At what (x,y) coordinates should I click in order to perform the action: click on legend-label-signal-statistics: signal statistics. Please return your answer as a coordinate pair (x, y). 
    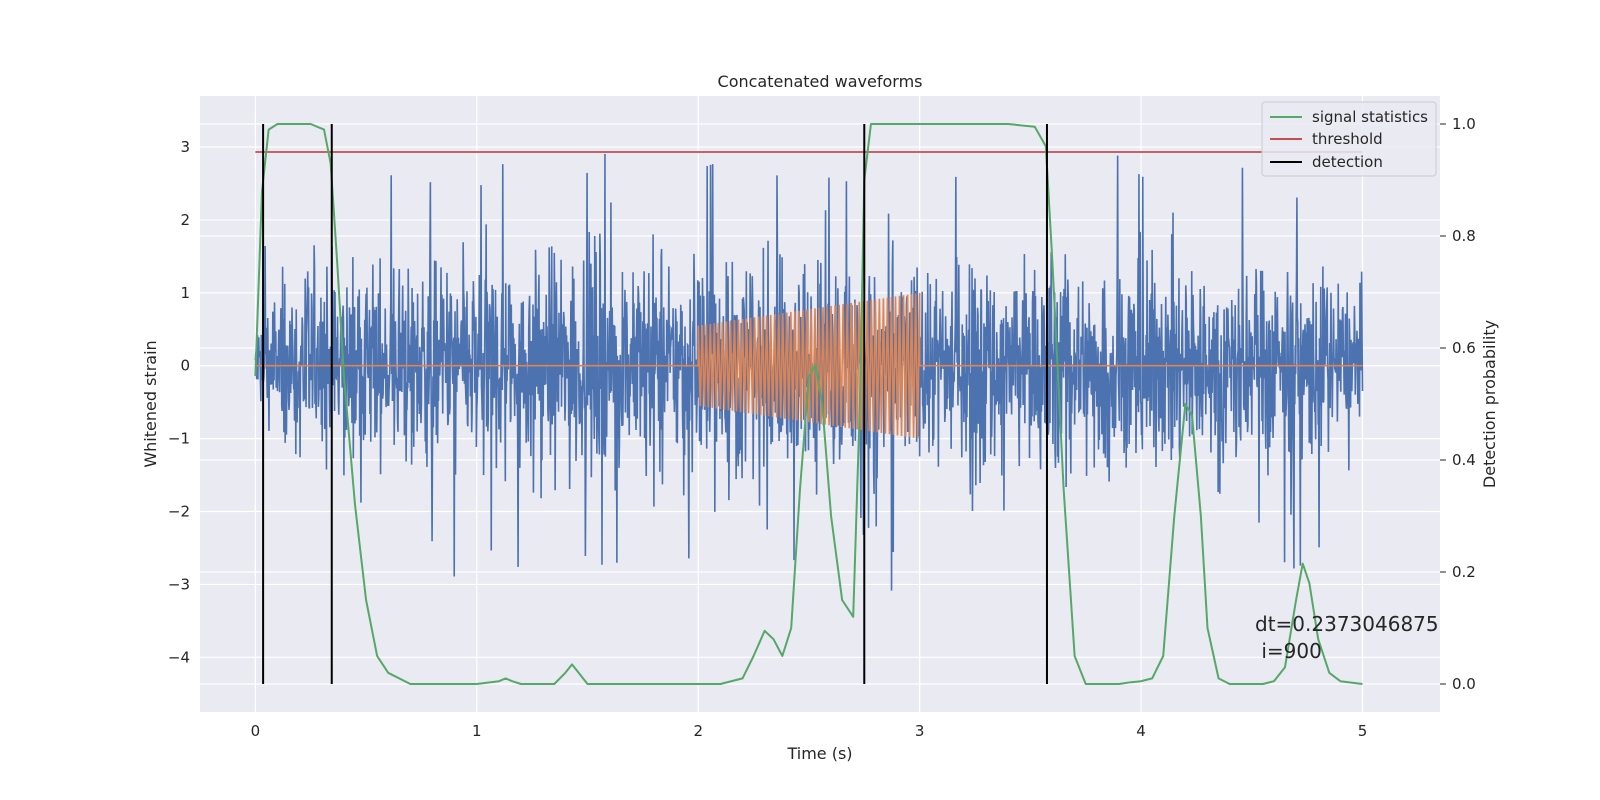
    Looking at the image, I should click on (1370, 117).